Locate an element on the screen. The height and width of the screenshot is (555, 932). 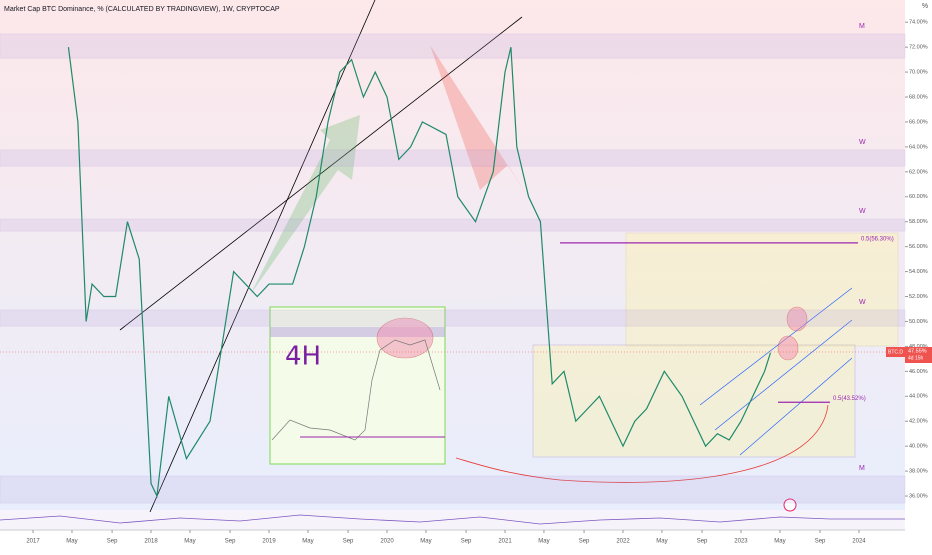
inset-zone is located at coordinates (357, 332).